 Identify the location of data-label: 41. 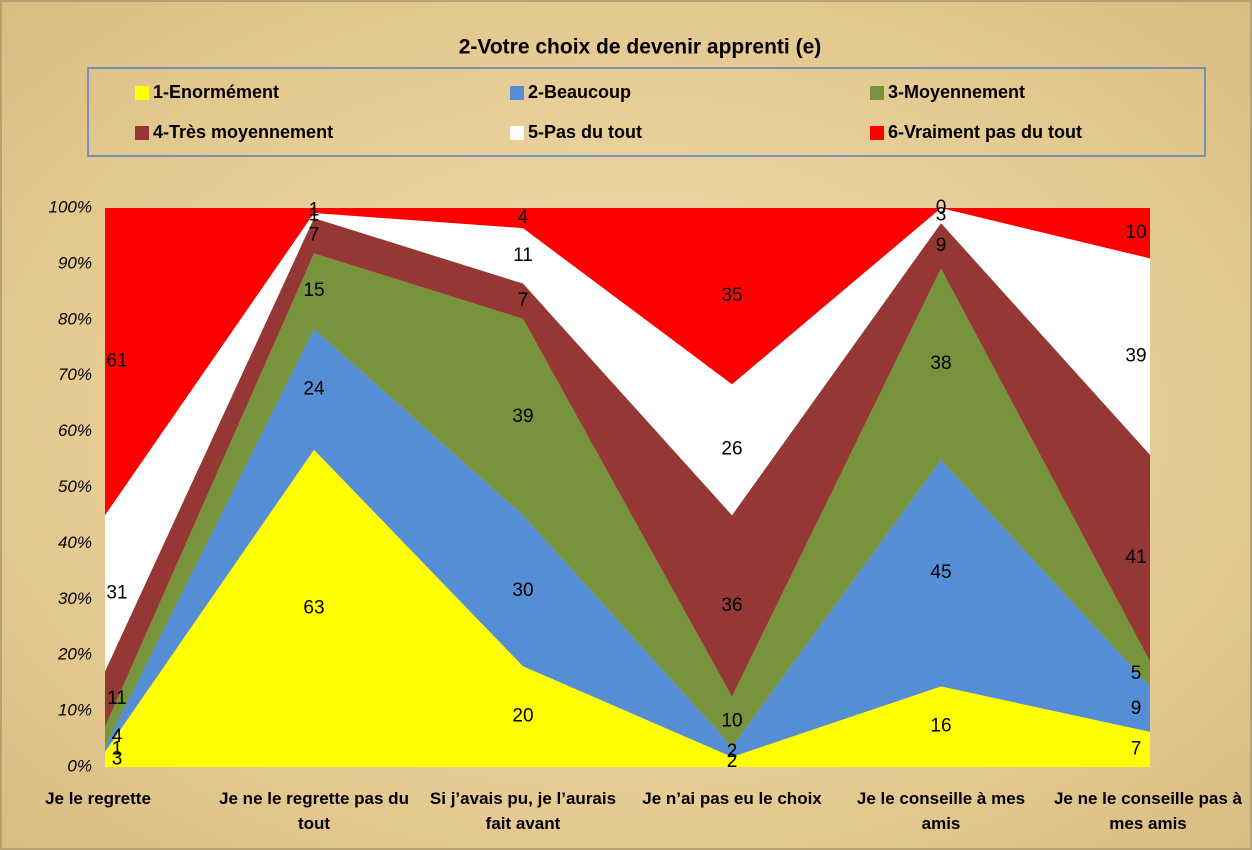
(1135, 557).